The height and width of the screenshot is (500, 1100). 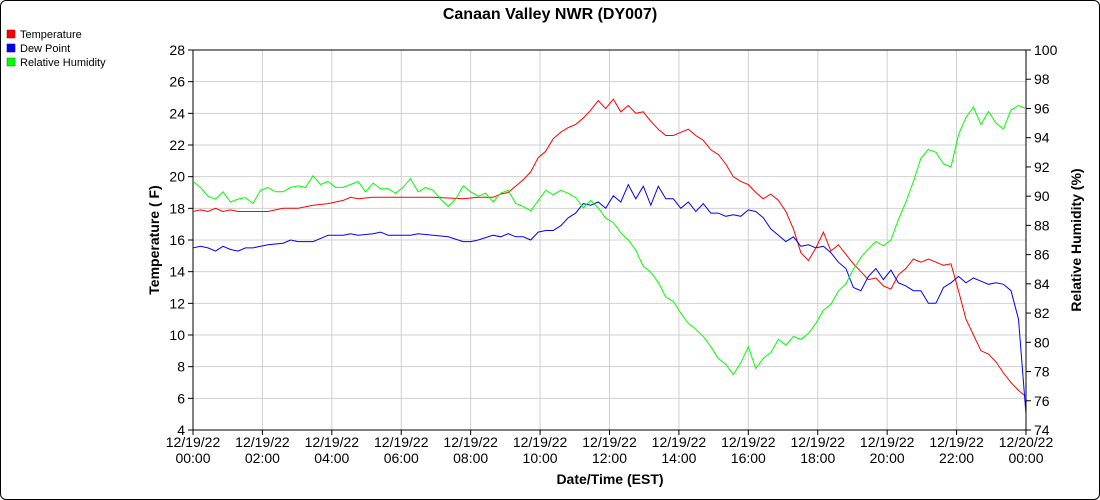 I want to click on y-right-tick-label: 96, so click(x=1042, y=108).